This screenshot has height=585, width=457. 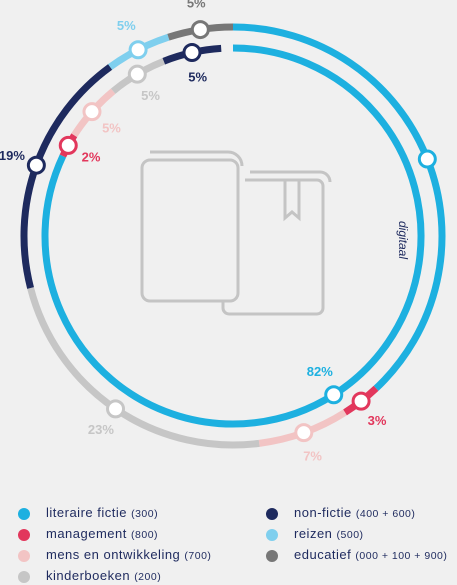 I want to click on legend-label: literaire fictie (300), so click(x=102, y=512).